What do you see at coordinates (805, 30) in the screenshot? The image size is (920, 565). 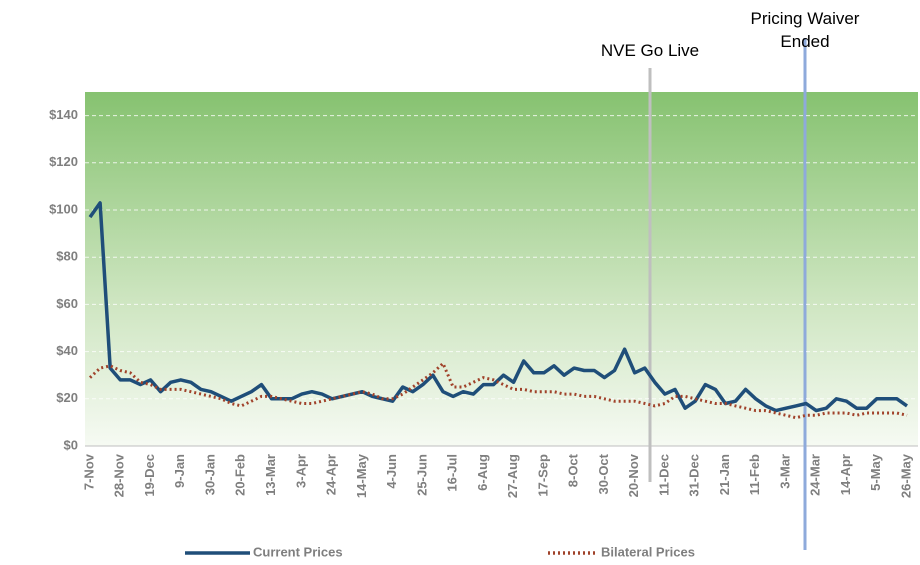 I see `annotation: Pricing Waiver Ended` at bounding box center [805, 30].